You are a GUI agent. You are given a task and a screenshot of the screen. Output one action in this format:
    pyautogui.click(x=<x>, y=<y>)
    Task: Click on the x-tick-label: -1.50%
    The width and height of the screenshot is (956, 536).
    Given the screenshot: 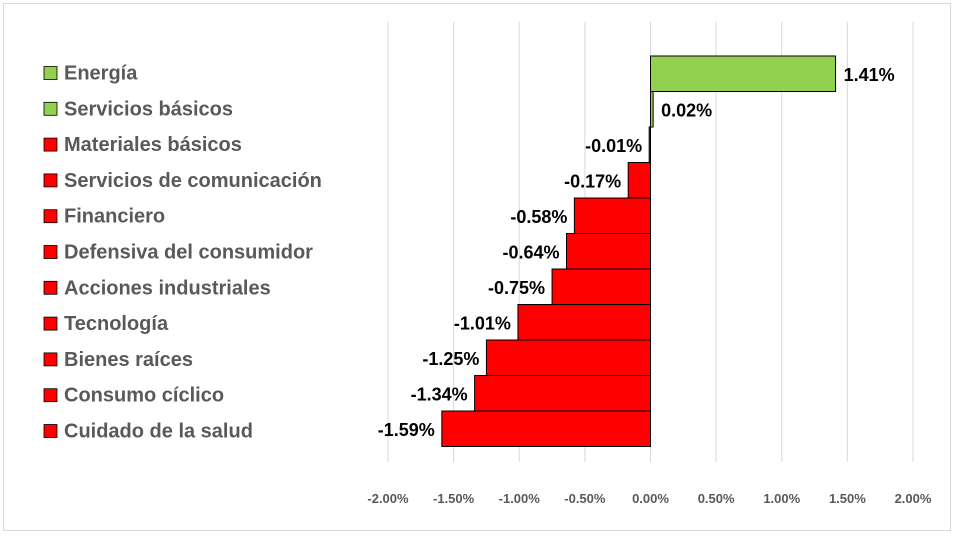 What is the action you would take?
    pyautogui.click(x=454, y=498)
    